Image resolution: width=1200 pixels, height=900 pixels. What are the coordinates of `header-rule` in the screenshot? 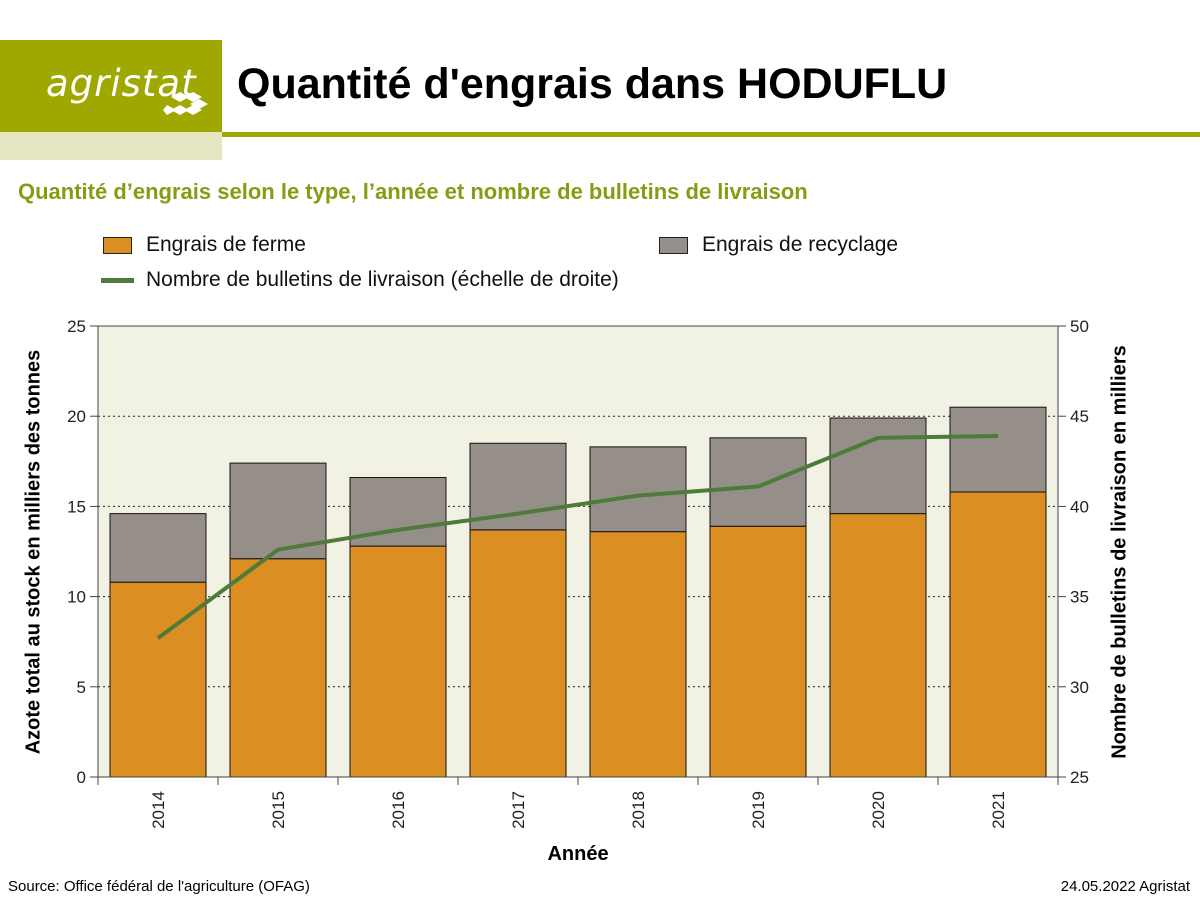 It's located at (711, 134).